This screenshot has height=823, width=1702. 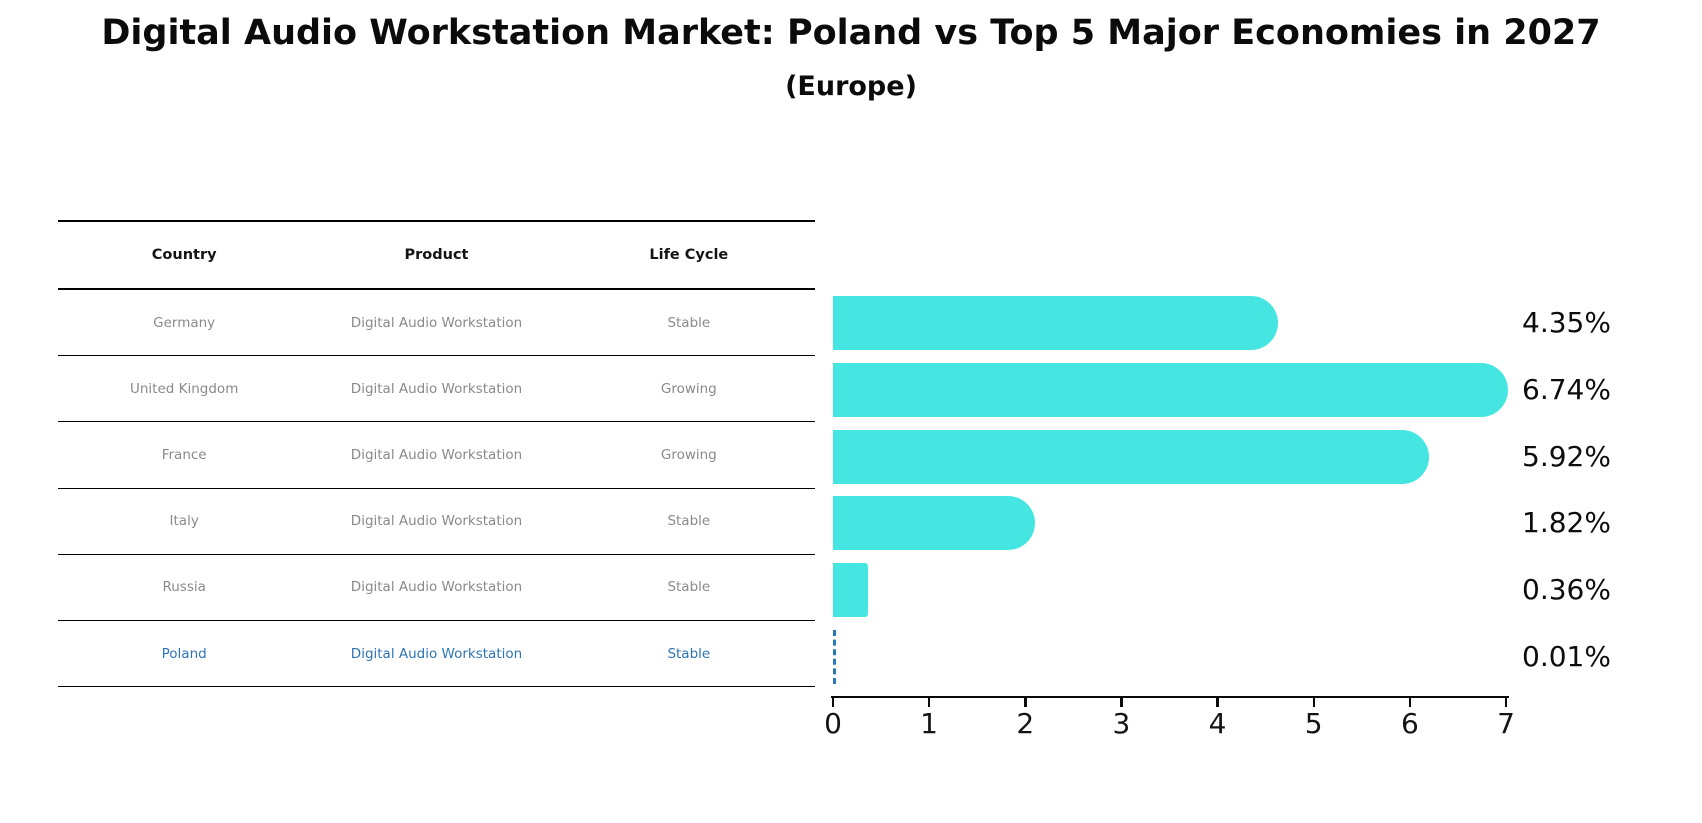 What do you see at coordinates (1056, 323) in the screenshot?
I see `bar-germany` at bounding box center [1056, 323].